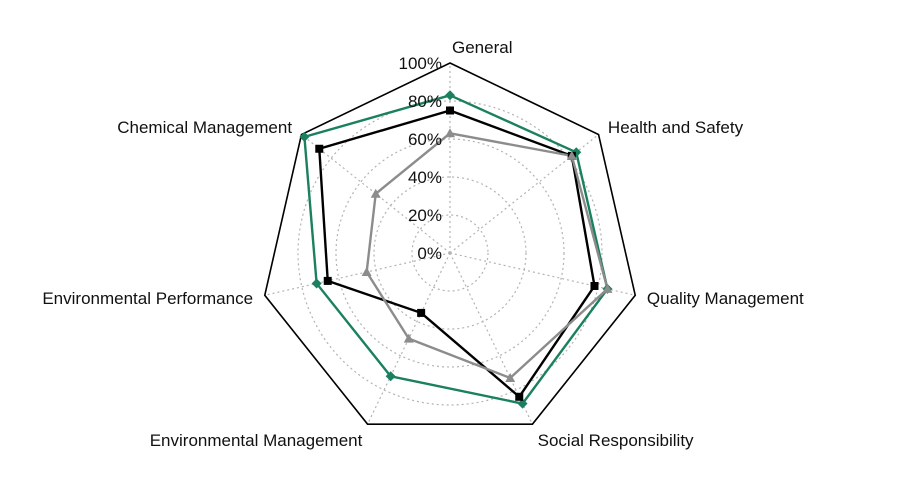 The width and height of the screenshot is (900, 500). I want to click on axis-label-0: General, so click(482, 47).